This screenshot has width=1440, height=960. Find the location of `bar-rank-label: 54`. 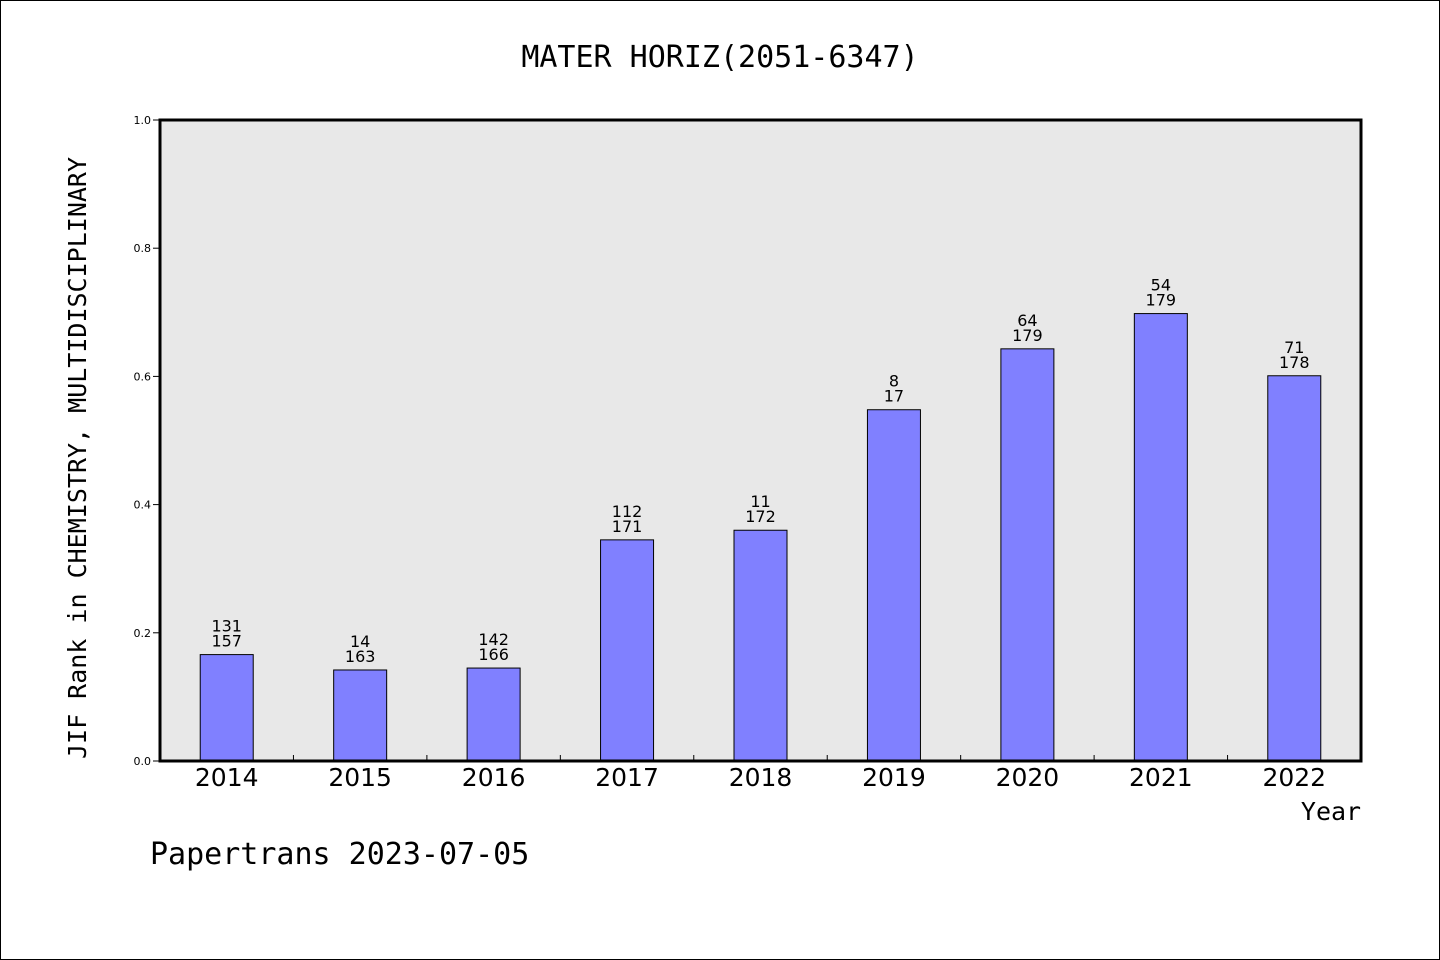

bar-rank-label: 54 is located at coordinates (1161, 285).